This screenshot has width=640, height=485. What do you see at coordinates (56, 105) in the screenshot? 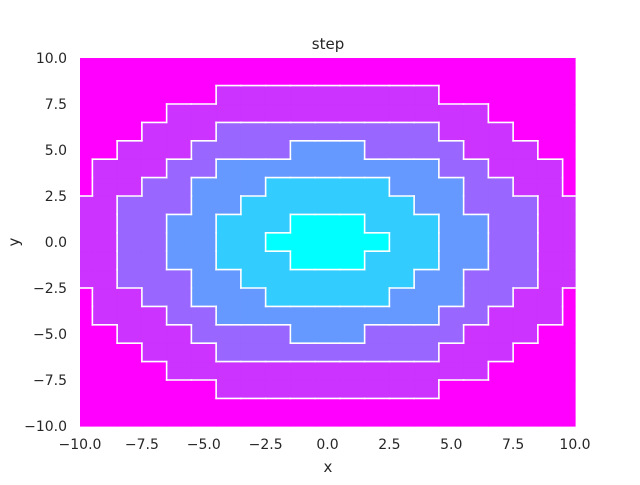
I see `y-tick-label: 7.5` at bounding box center [56, 105].